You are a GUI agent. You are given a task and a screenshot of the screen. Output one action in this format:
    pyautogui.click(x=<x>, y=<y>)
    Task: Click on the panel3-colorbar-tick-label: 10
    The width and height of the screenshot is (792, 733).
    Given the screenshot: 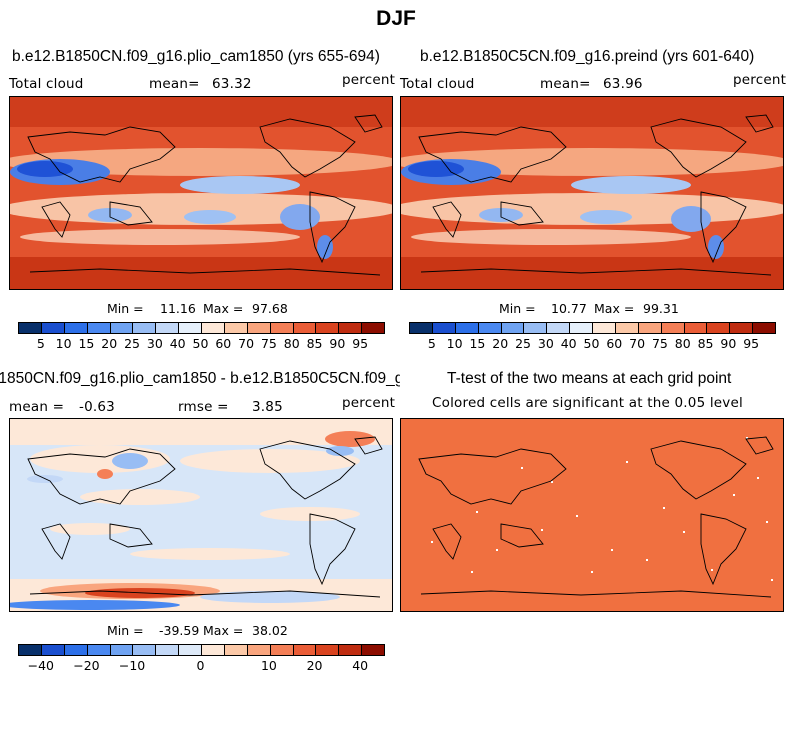 What is the action you would take?
    pyautogui.click(x=268, y=665)
    